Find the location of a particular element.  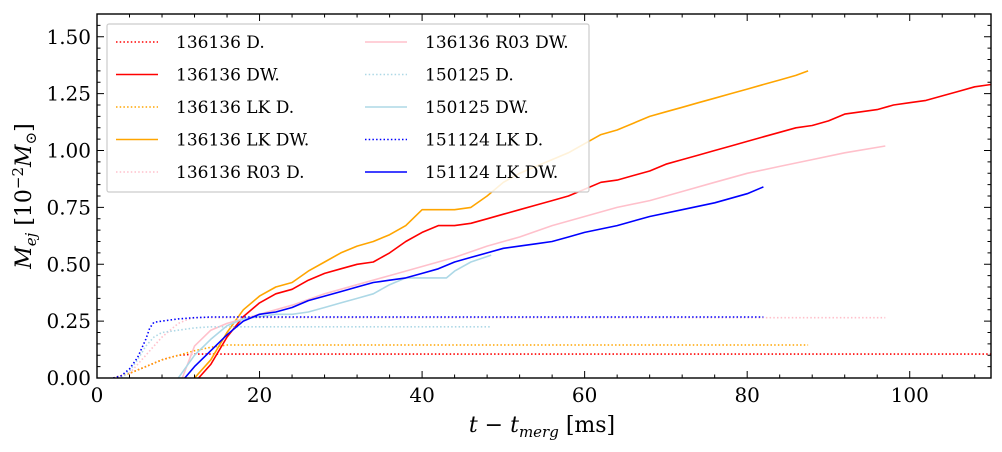

series-136136-lk-d is located at coordinates (461, 361).